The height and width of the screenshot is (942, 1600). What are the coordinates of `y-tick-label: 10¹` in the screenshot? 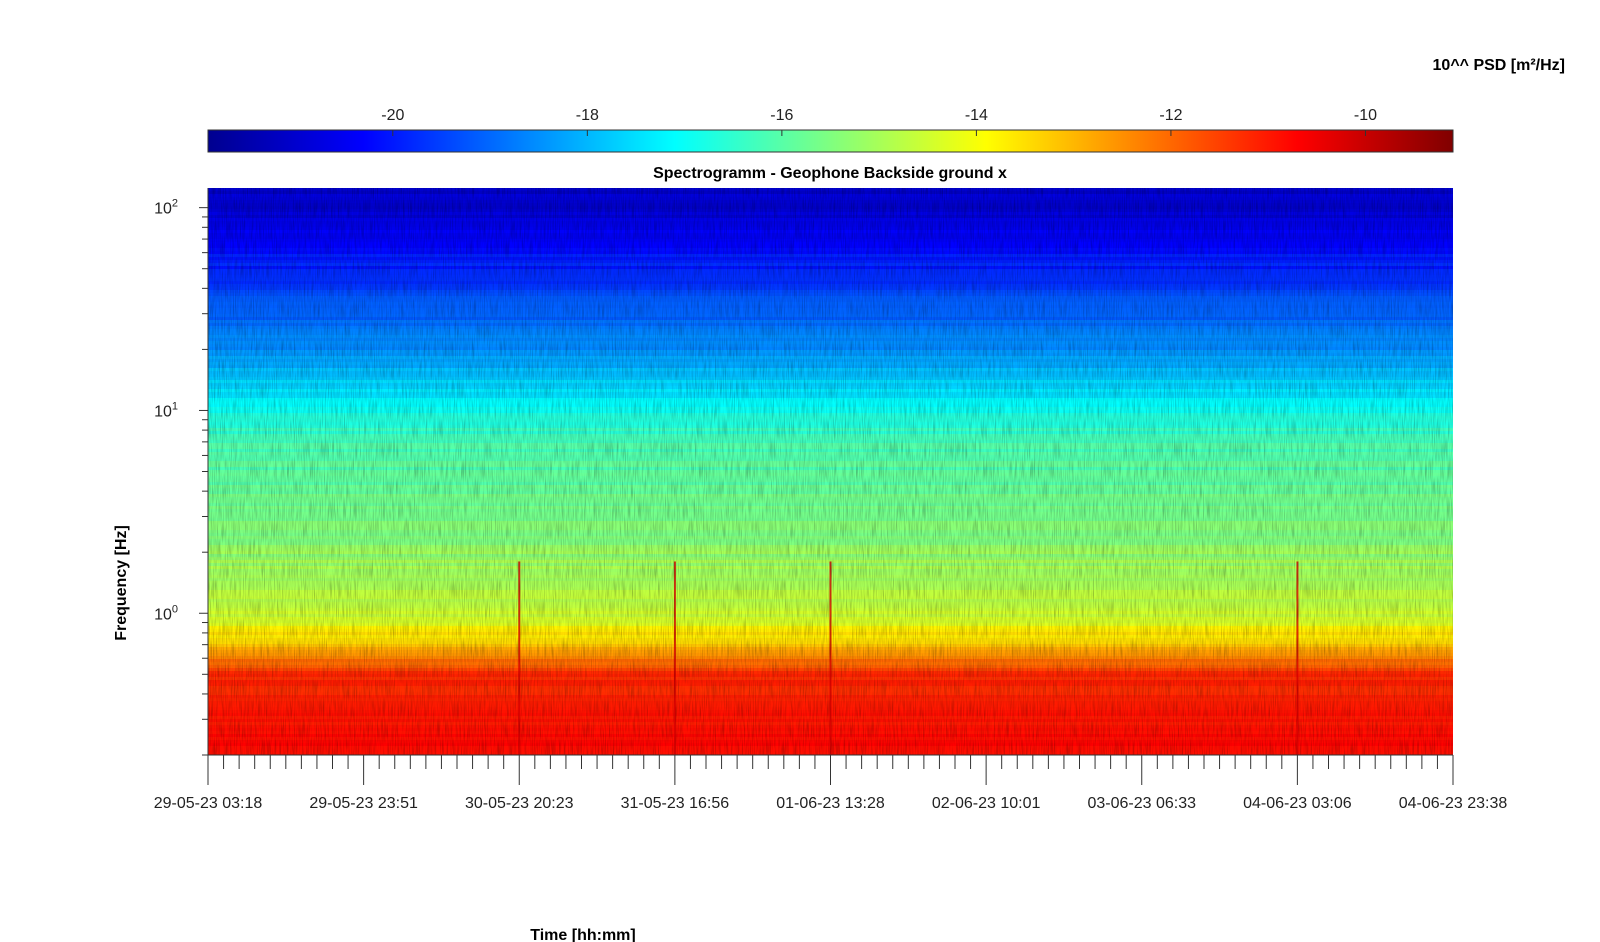 It's located at (166, 410).